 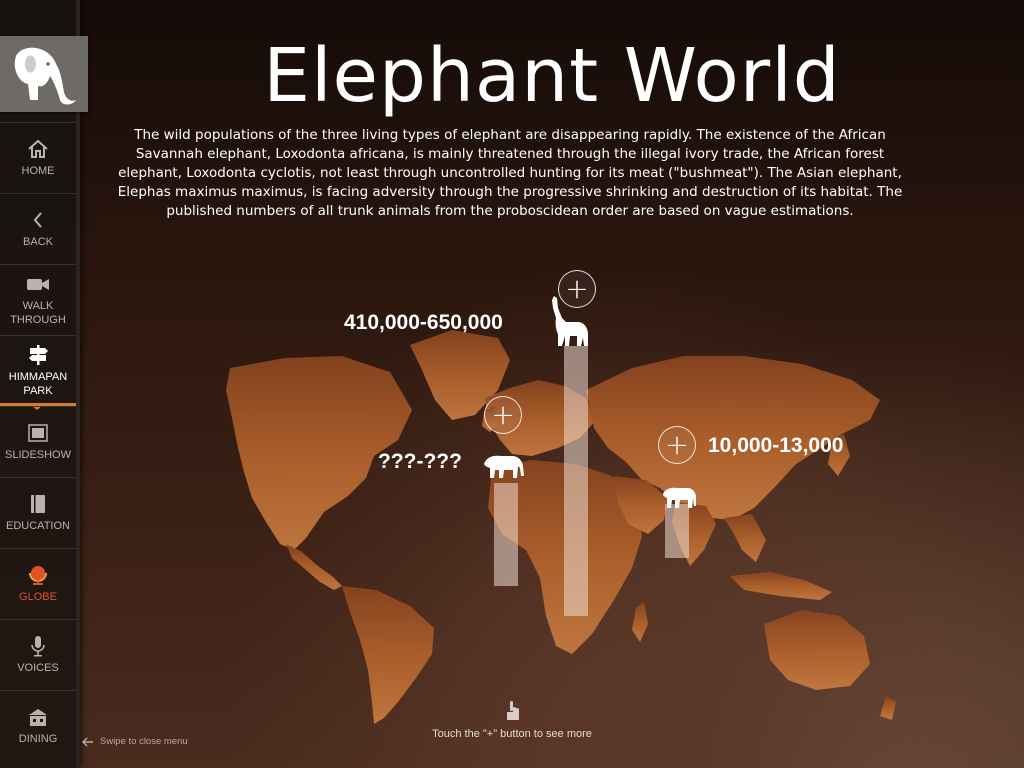 I want to click on sidebar-item-globe: GLOBE, so click(x=38, y=583).